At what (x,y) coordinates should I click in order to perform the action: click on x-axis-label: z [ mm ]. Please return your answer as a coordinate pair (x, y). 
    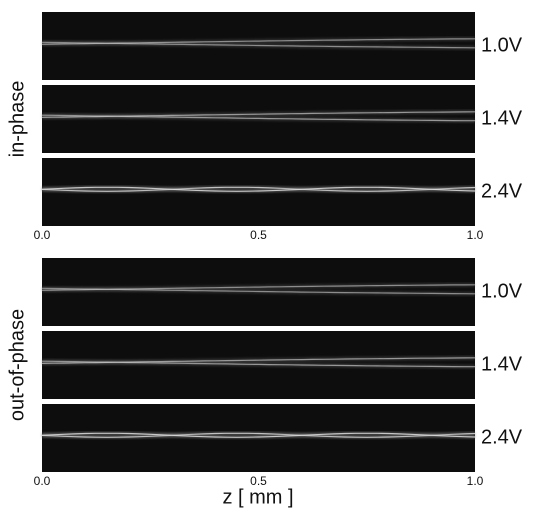
    Looking at the image, I should click on (257, 497).